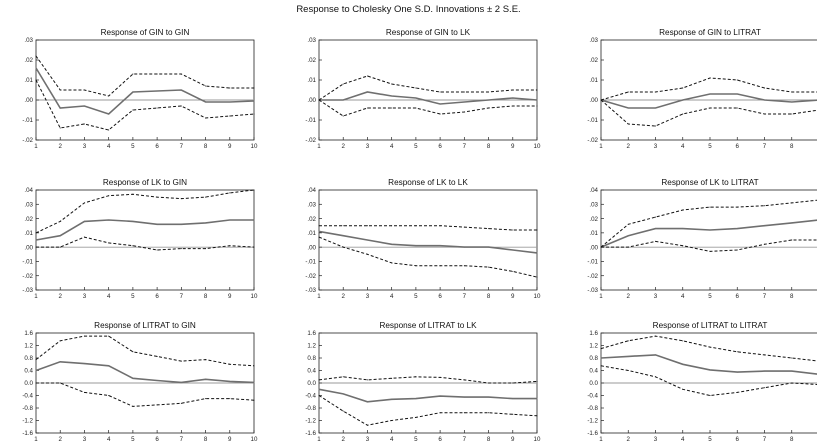 This screenshot has width=817, height=442. Describe the element at coordinates (593, 383) in the screenshot. I see `y-tick-label: 0.0` at that location.